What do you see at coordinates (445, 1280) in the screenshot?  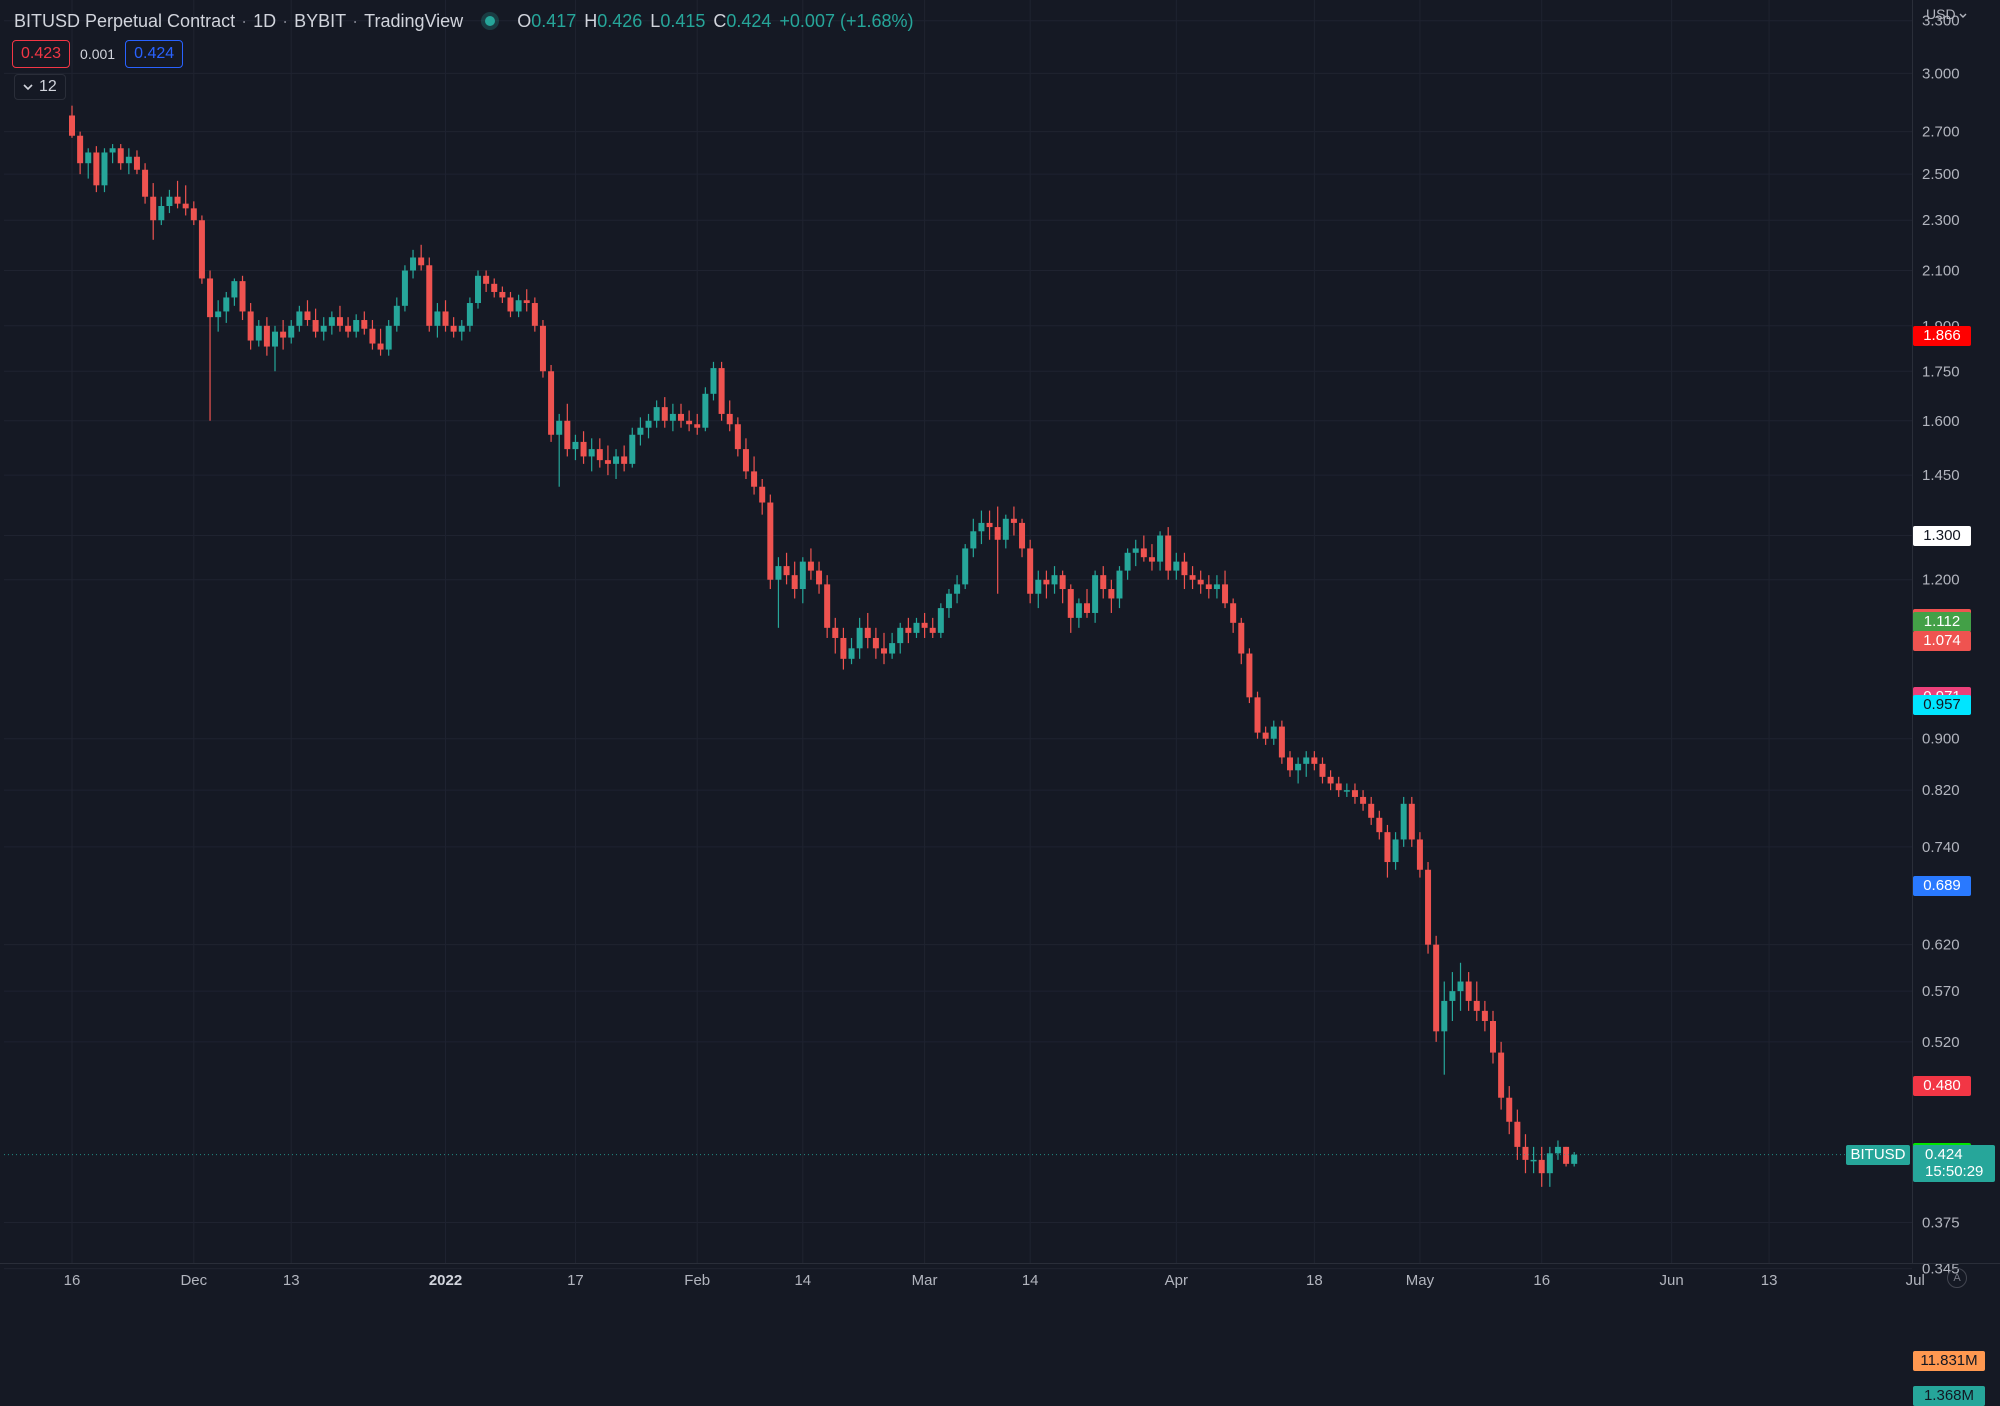 I see `time-tick-label: 2022` at bounding box center [445, 1280].